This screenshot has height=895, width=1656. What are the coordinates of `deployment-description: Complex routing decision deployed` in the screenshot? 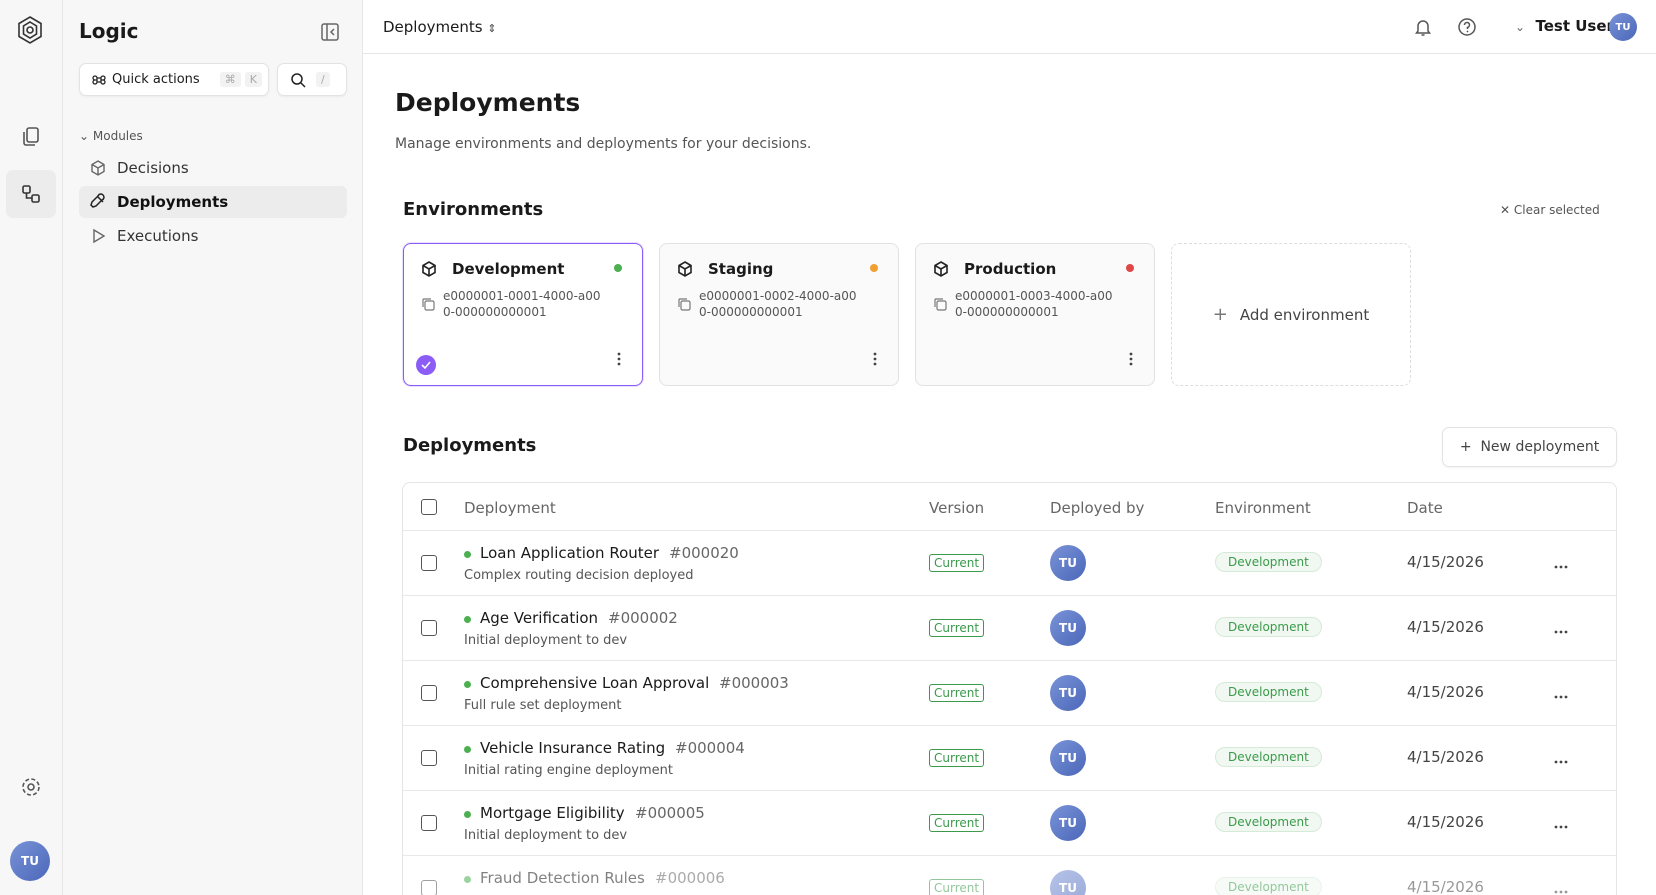 It's located at (579, 575).